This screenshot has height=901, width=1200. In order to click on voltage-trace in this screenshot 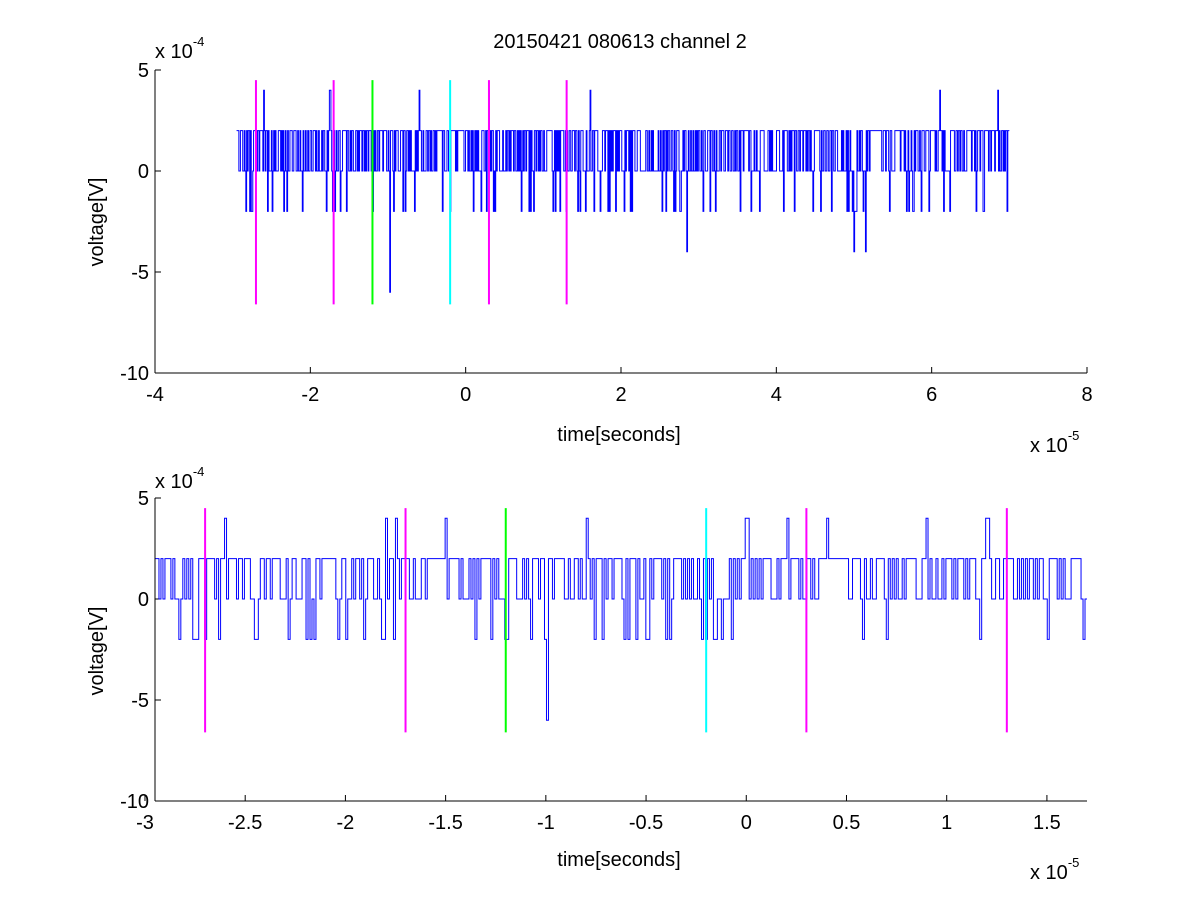, I will do `click(623, 191)`.